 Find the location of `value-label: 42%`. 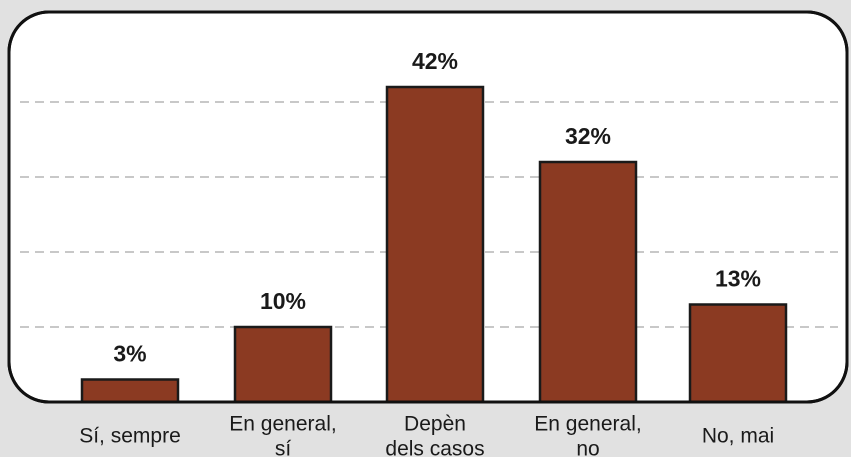

value-label: 42% is located at coordinates (435, 61).